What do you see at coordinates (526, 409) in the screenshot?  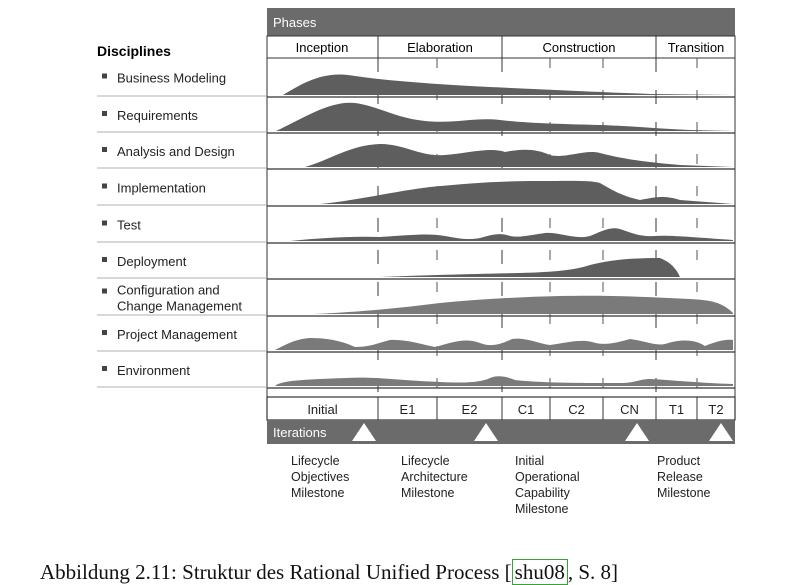 I see `iteration-label: C1` at bounding box center [526, 409].